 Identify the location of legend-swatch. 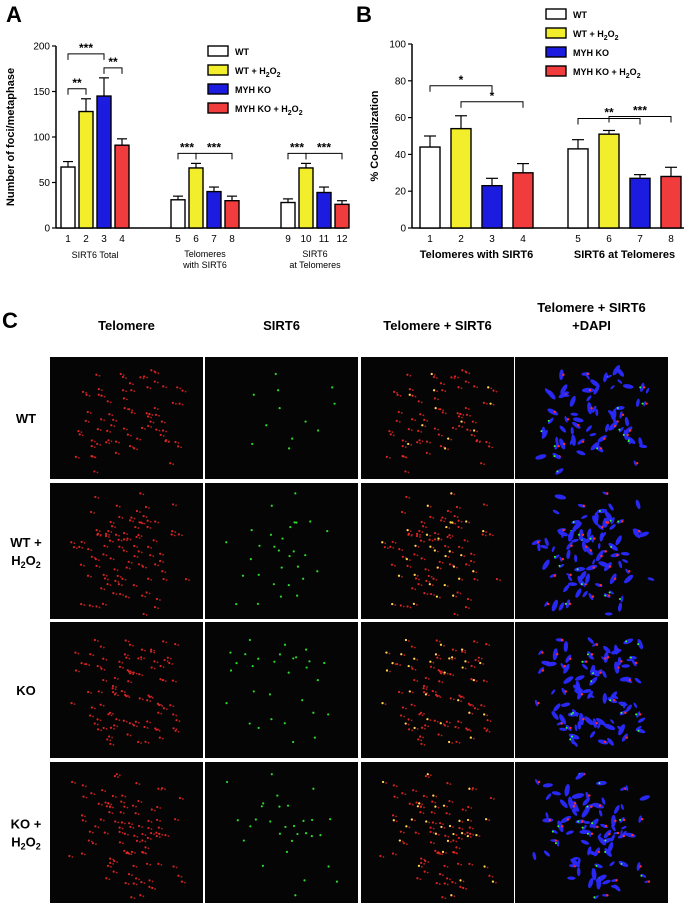
(556, 52).